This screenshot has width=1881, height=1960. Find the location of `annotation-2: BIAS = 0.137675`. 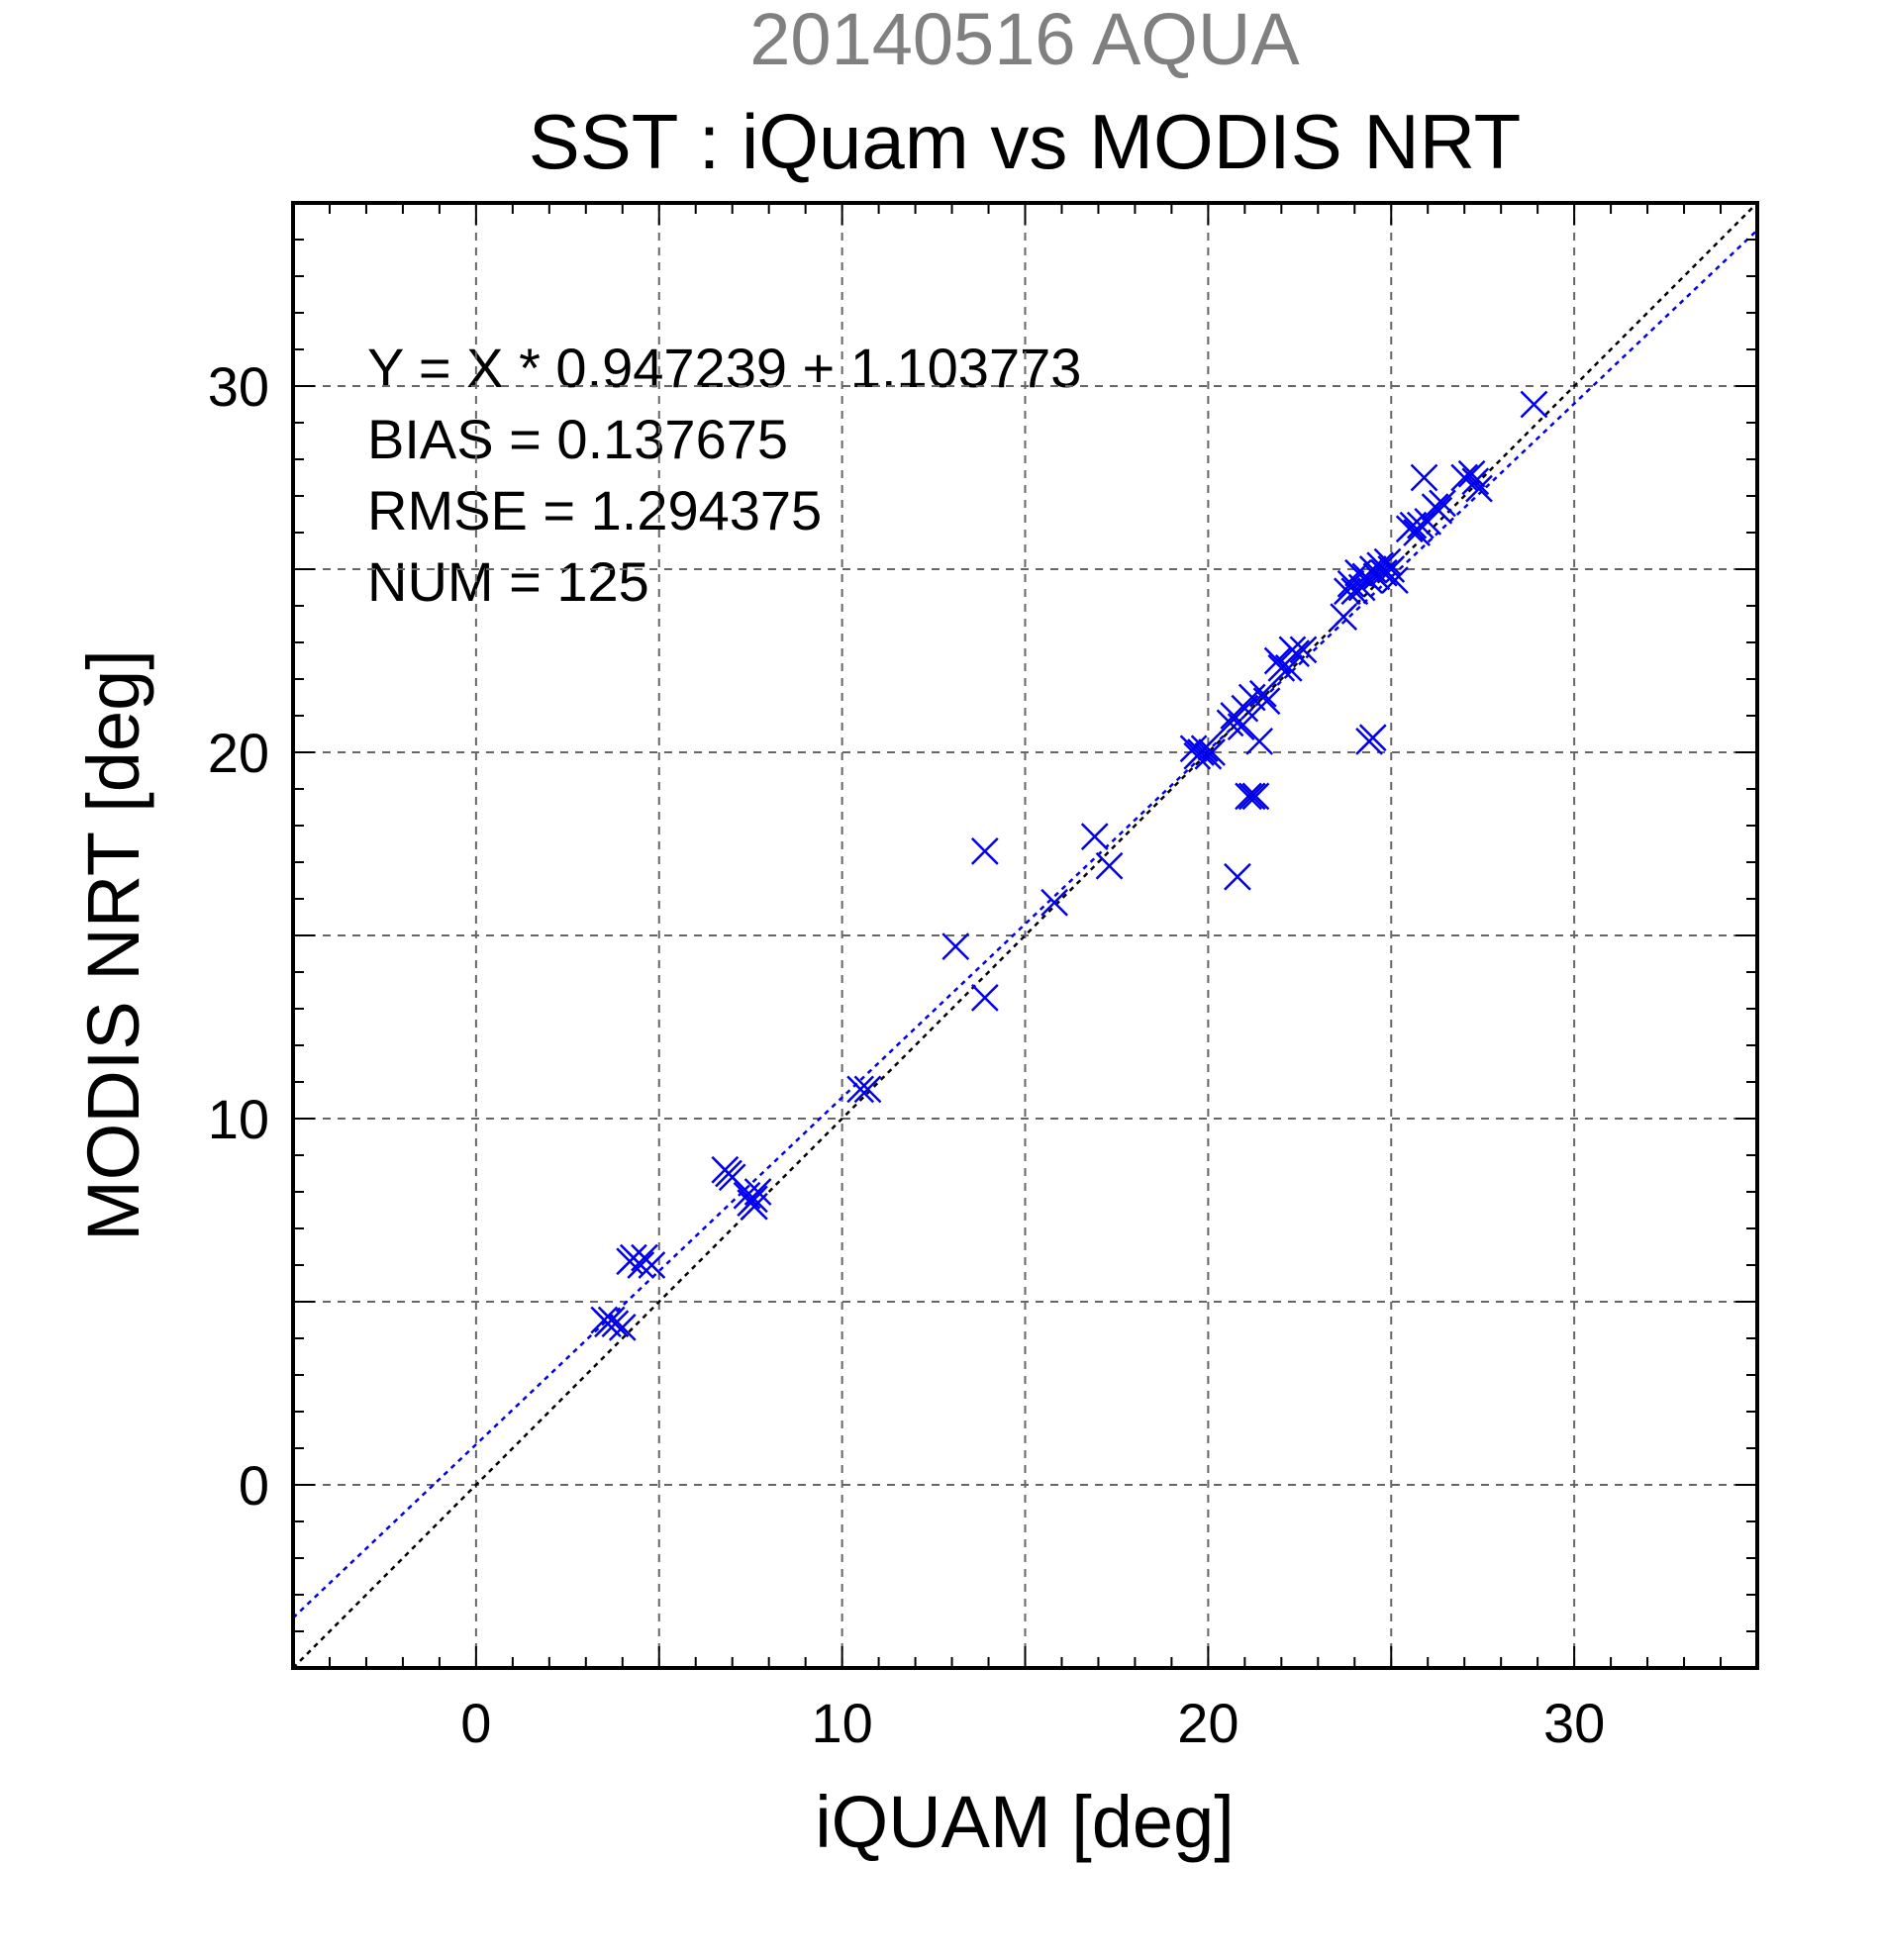

annotation-2: BIAS = 0.137675 is located at coordinates (577, 439).